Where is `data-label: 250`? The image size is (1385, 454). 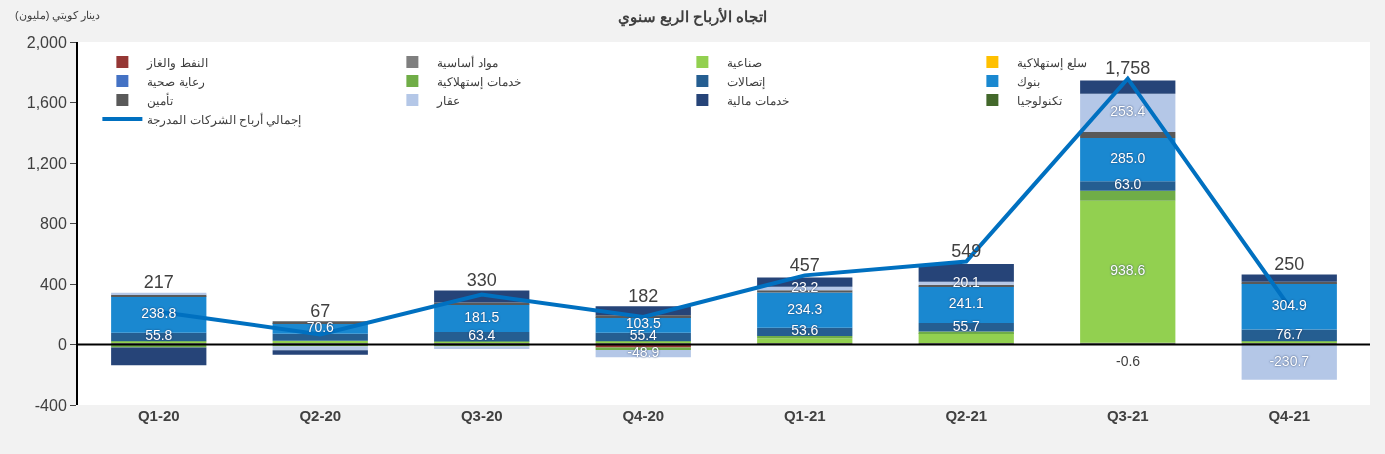 data-label: 250 is located at coordinates (1289, 263).